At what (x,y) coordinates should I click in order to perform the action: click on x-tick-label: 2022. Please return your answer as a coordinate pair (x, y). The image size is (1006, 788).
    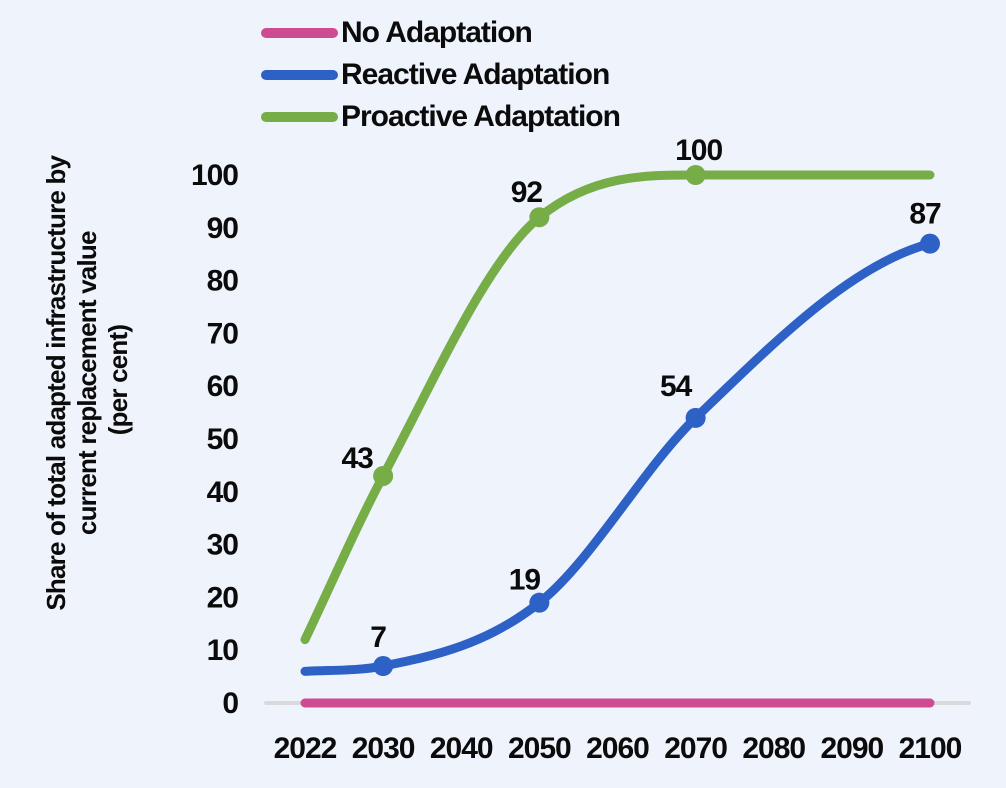
    Looking at the image, I should click on (305, 748).